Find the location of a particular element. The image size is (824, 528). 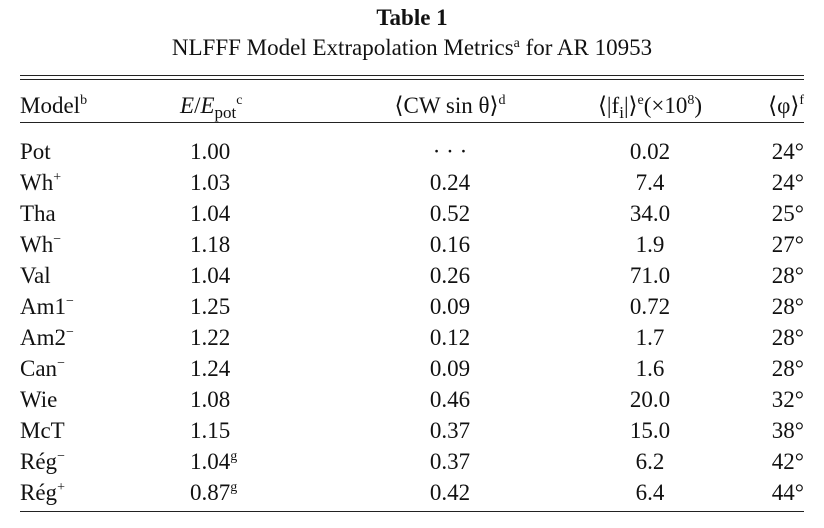

header-model: Modelb is located at coordinates (54, 105).